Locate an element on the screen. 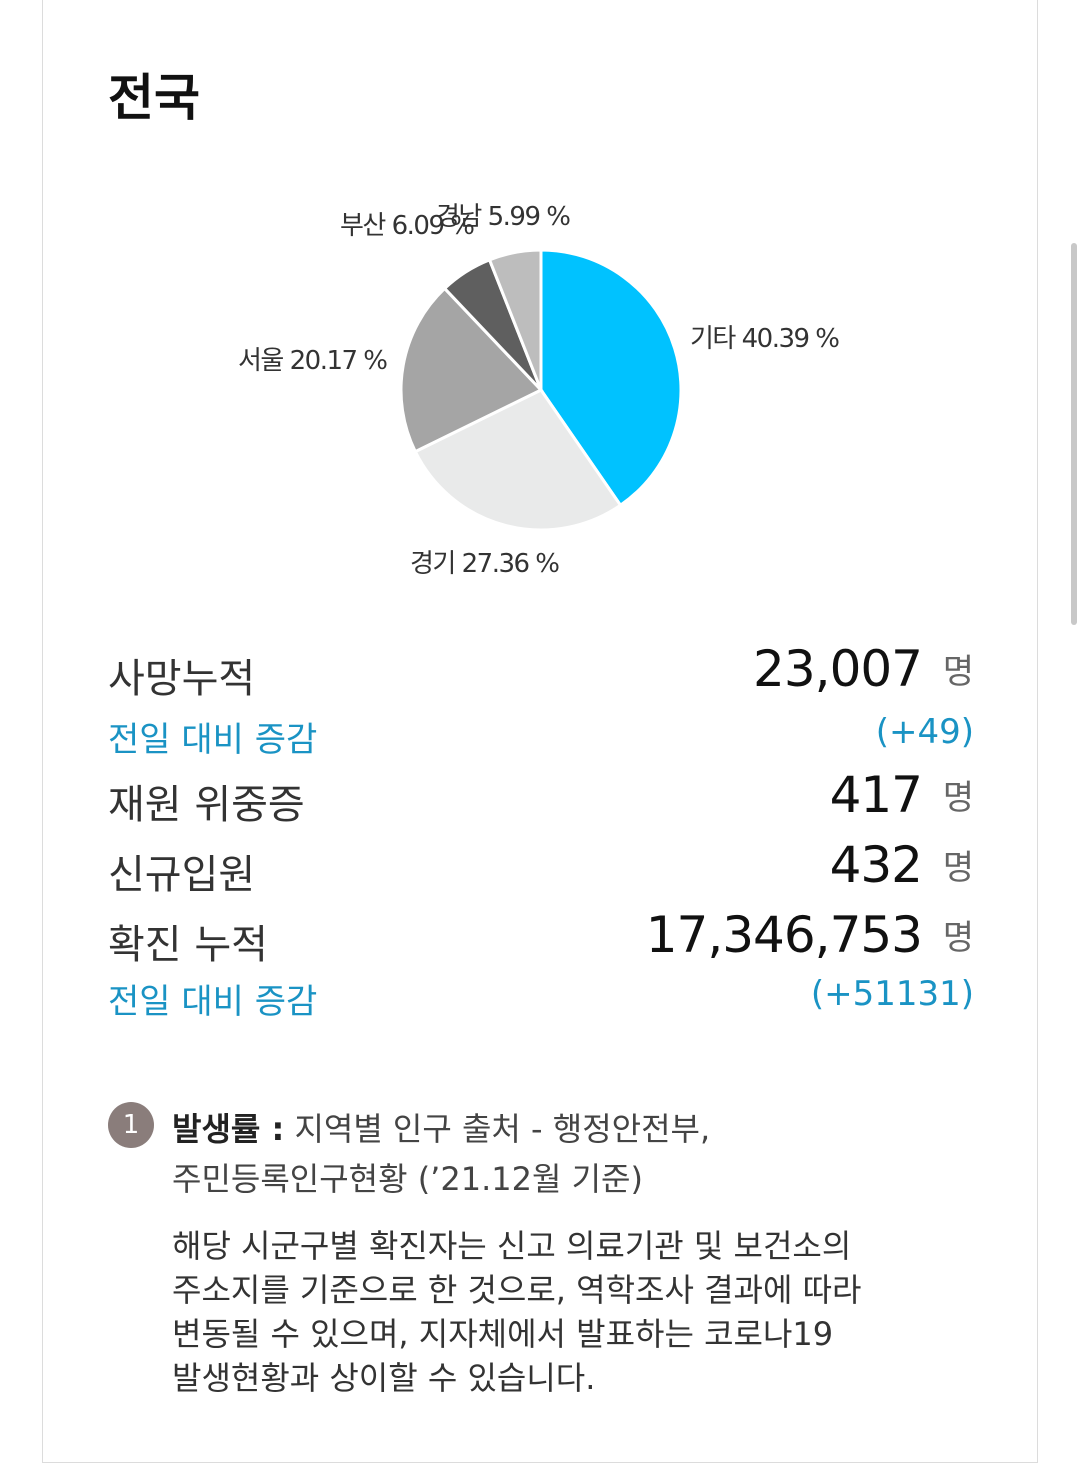  pie-label-gyeonggi: 경기 27.36 % is located at coordinates (485, 564).